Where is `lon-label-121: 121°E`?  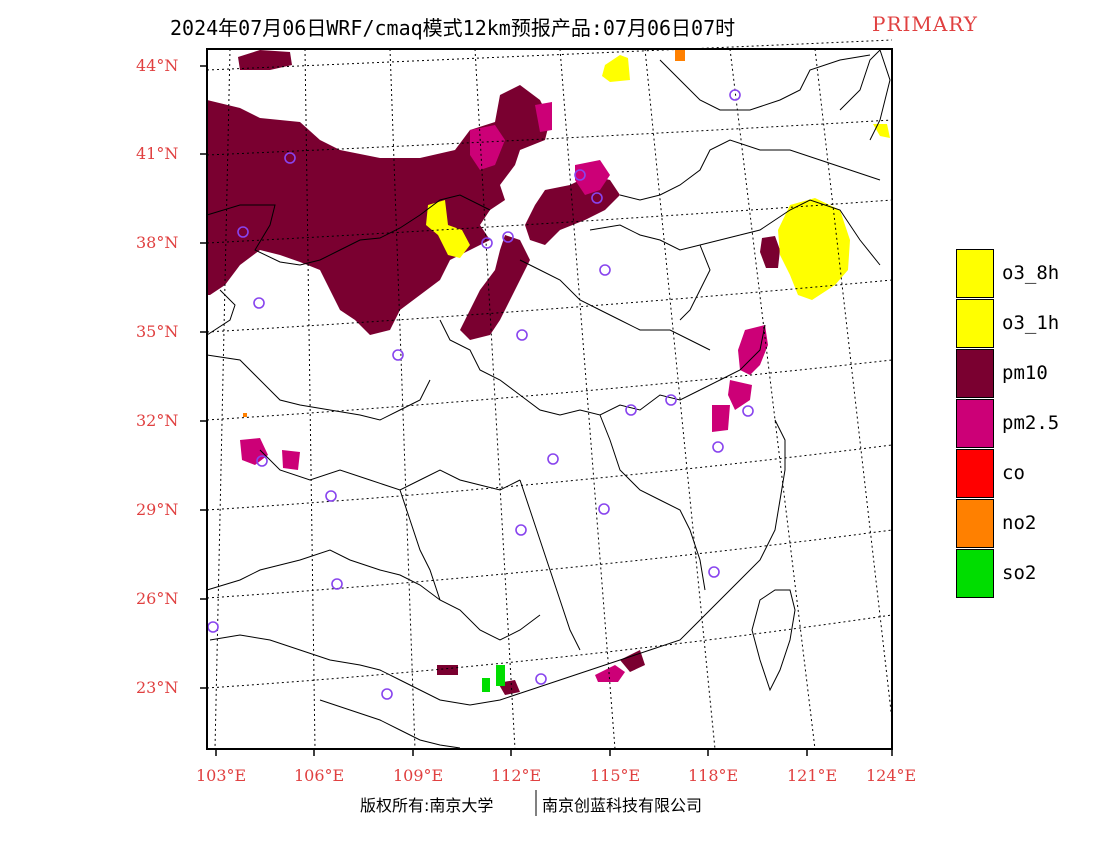
lon-label-121: 121°E is located at coordinates (812, 775).